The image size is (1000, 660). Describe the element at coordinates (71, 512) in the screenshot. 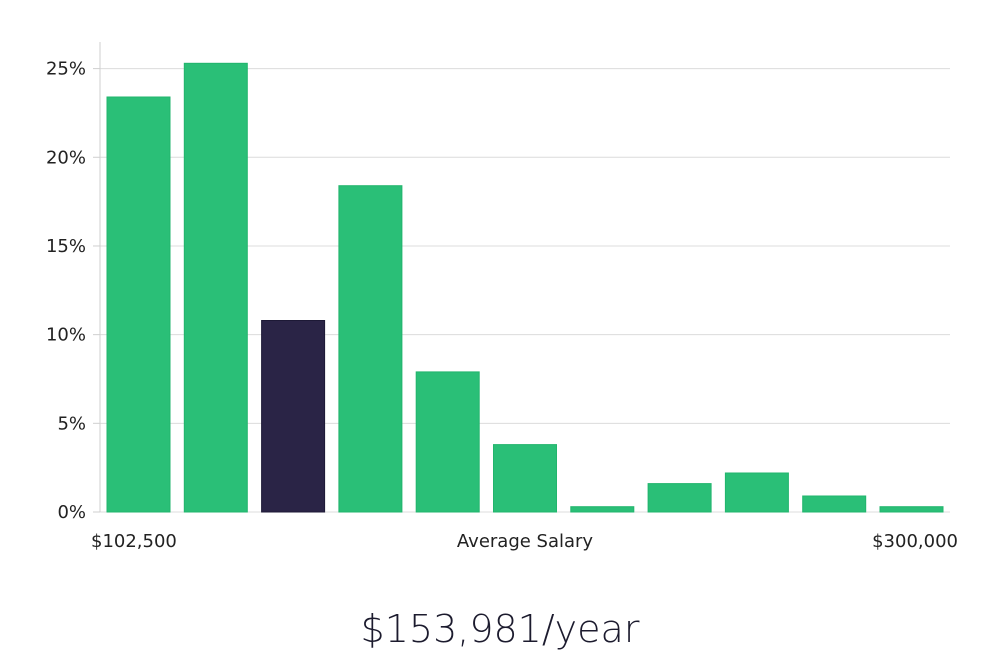

I see `y-tick-label: 0%` at that location.